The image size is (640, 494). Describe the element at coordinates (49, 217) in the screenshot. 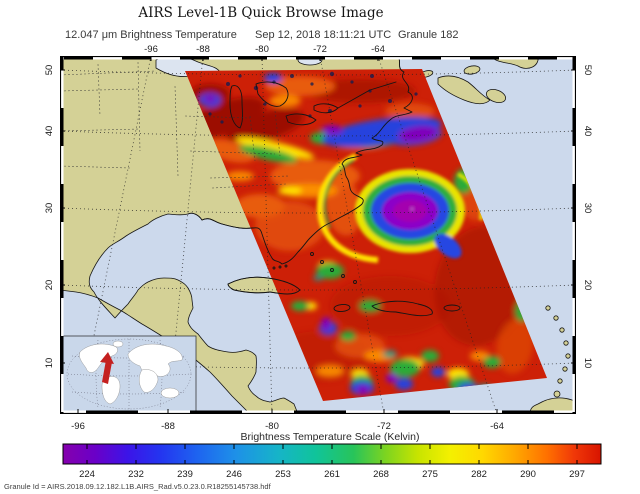

I see `lat-labels-left: 50 40 30 20 10` at that location.